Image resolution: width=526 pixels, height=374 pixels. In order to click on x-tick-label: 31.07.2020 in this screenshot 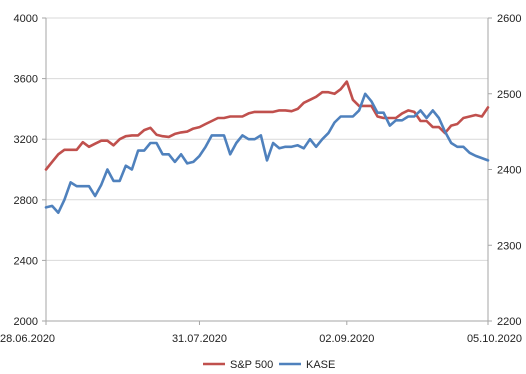, I will do `click(199, 339)`.